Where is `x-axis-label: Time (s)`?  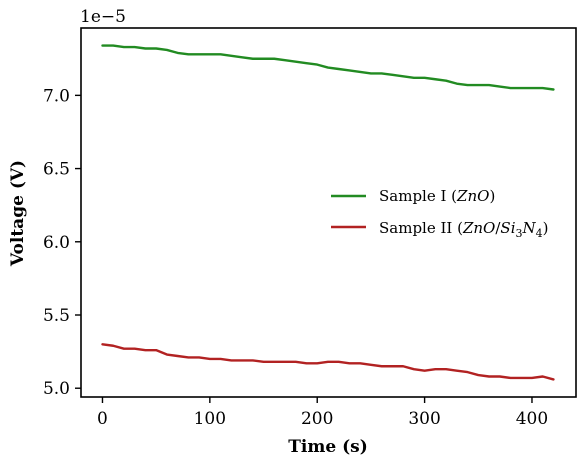 x-axis-label: Time (s) is located at coordinates (328, 447).